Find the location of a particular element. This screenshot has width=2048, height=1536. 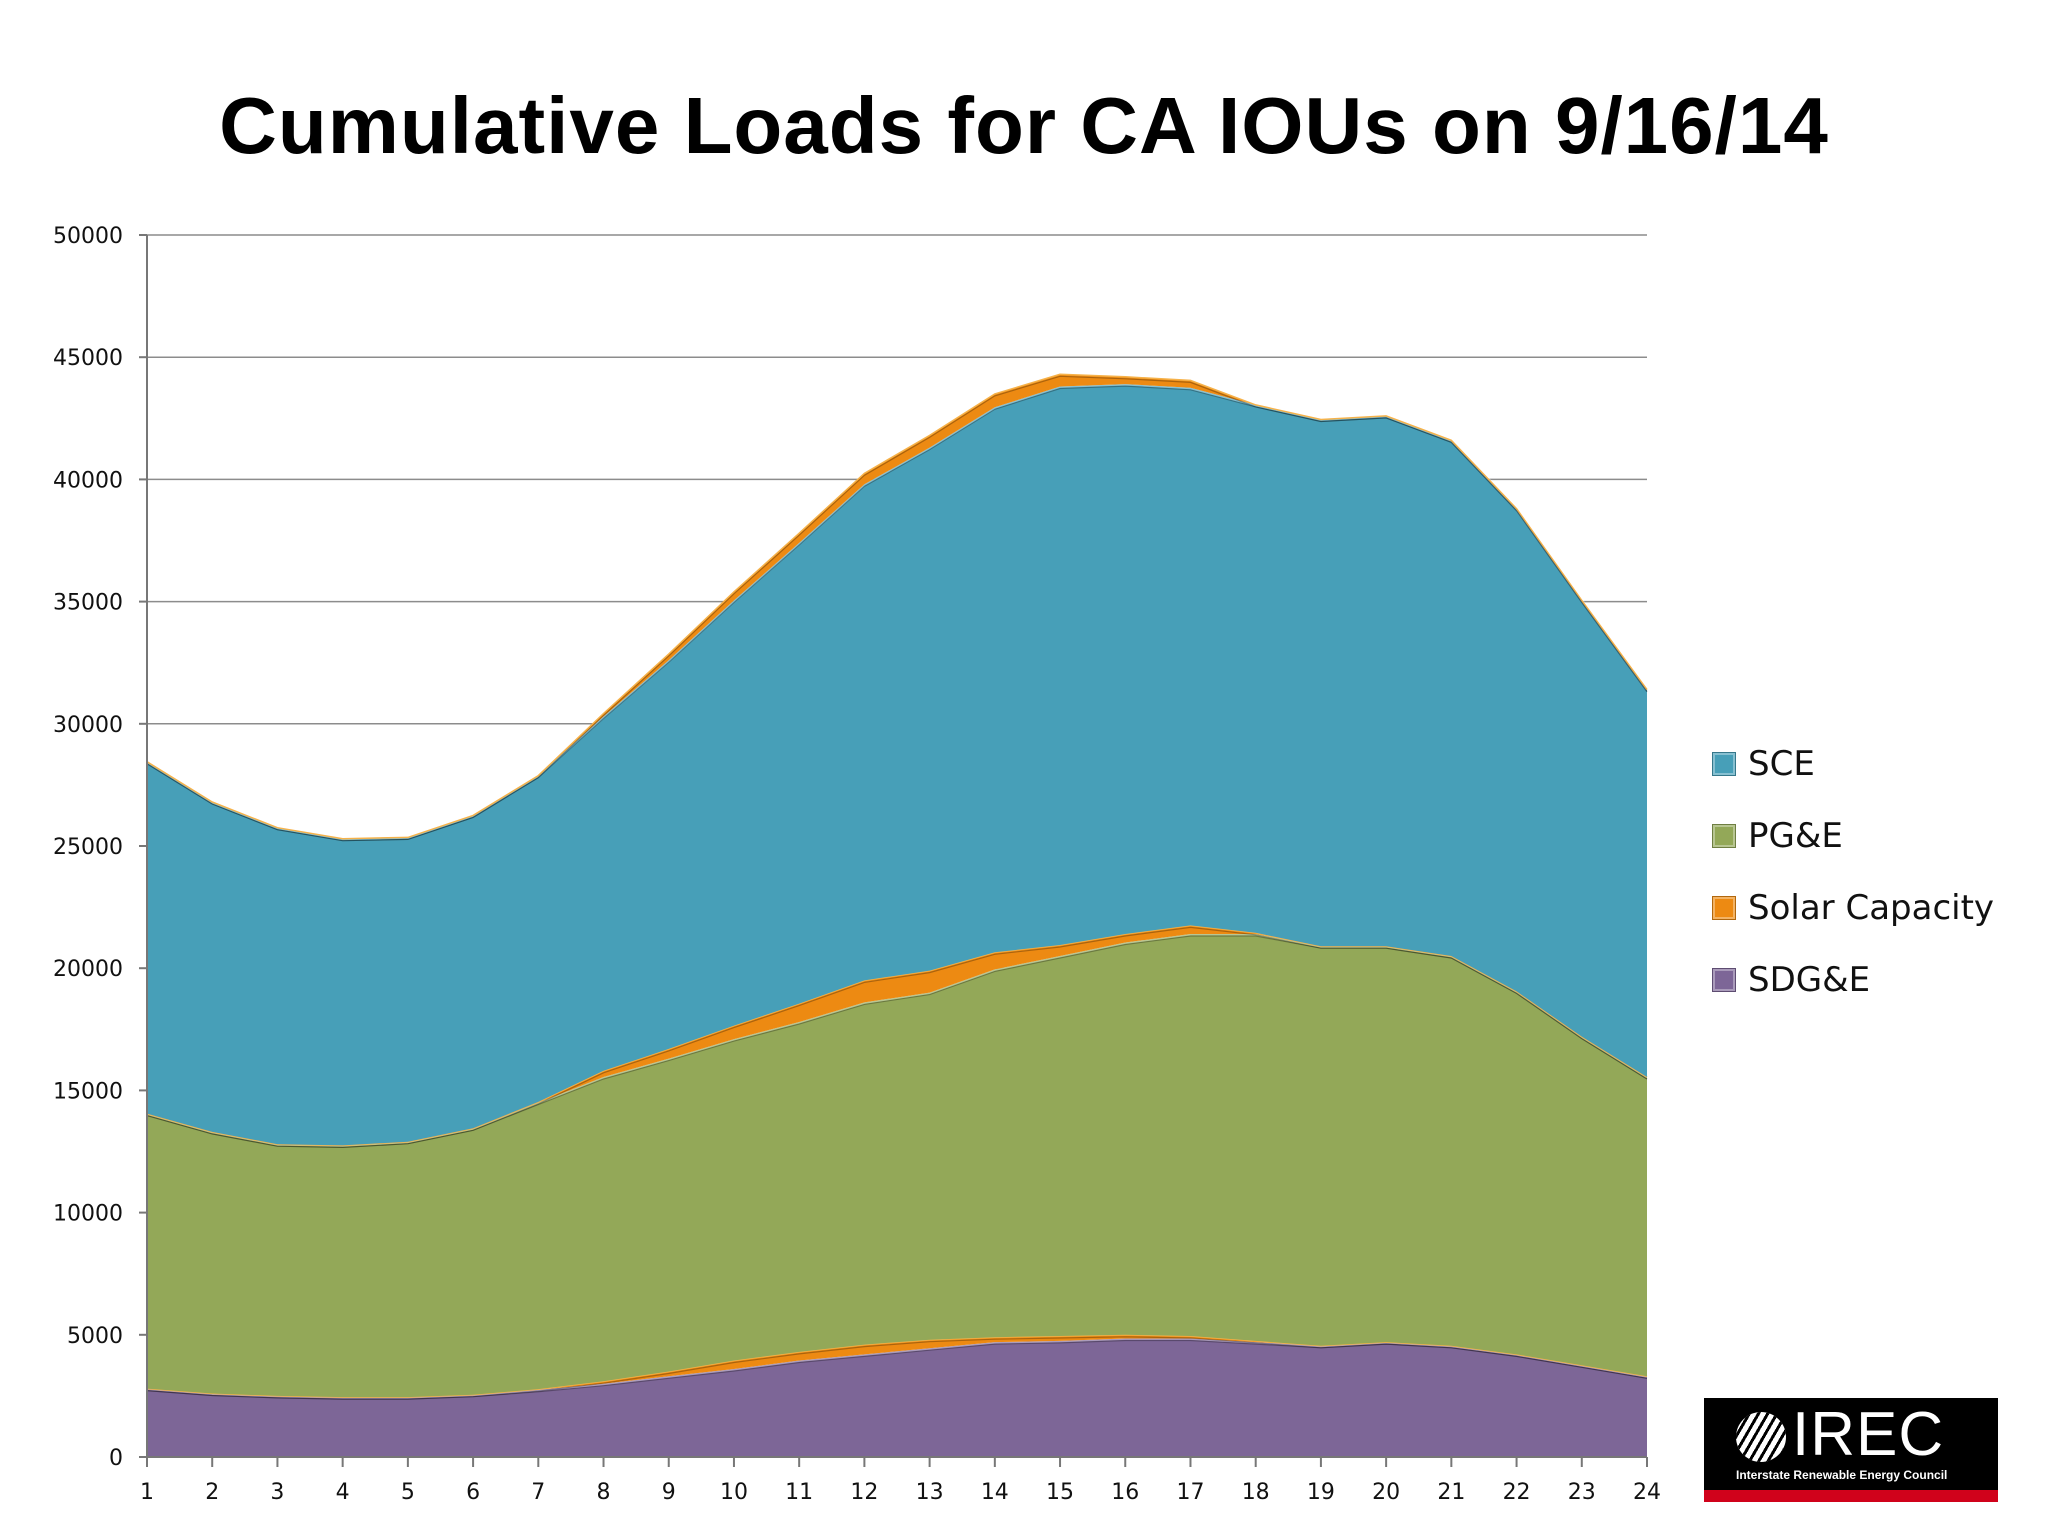

x-tick-label: 23 is located at coordinates (1582, 1492).